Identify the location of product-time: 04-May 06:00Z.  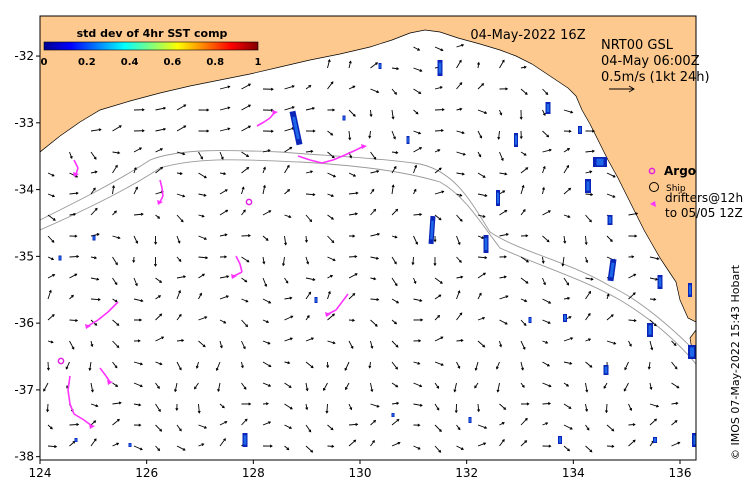
(650, 61).